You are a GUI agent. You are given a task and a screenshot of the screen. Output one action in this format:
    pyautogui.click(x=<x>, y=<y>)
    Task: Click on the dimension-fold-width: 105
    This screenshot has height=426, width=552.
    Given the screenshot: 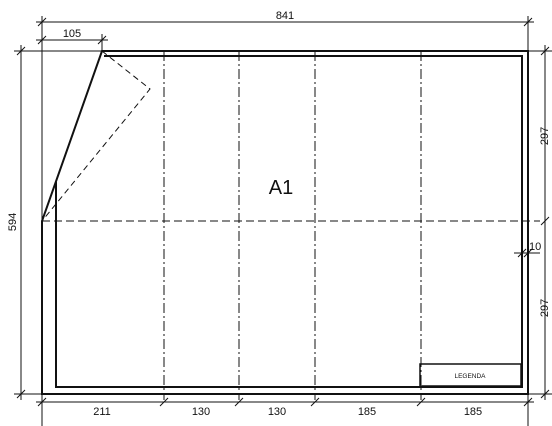 What is the action you would take?
    pyautogui.click(x=72, y=39)
    